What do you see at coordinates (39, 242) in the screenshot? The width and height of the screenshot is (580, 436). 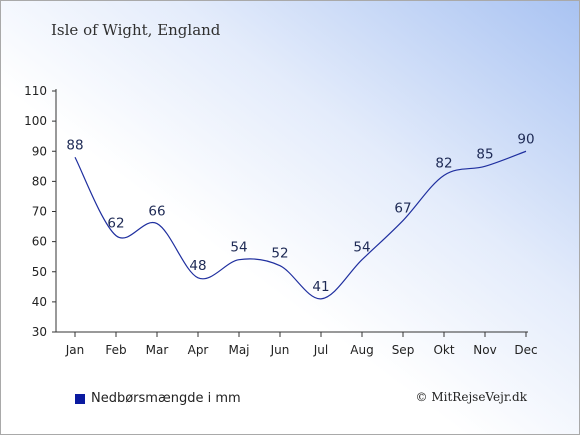 I see `y-tick-label: 60` at bounding box center [39, 242].